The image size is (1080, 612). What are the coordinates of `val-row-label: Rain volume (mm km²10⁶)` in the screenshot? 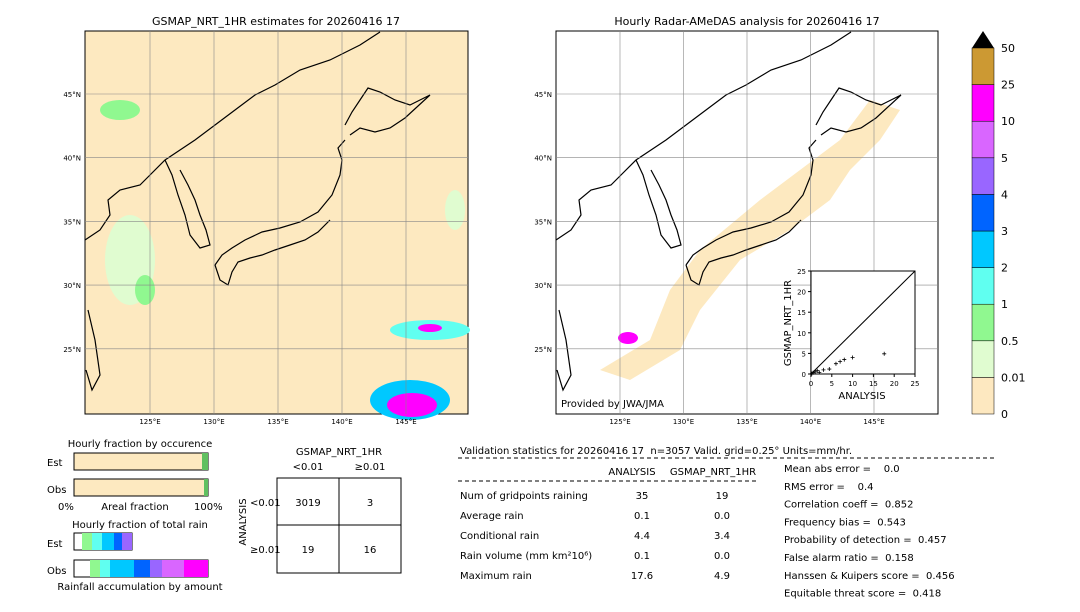 It's located at (526, 556).